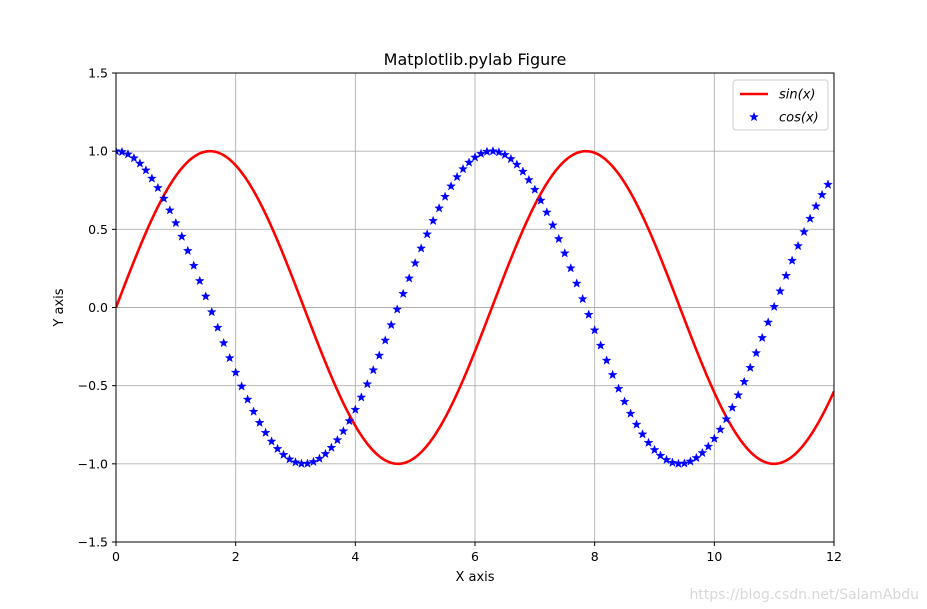 The width and height of the screenshot is (927, 609). What do you see at coordinates (475, 556) in the screenshot?
I see `x-tick-label: 6` at bounding box center [475, 556].